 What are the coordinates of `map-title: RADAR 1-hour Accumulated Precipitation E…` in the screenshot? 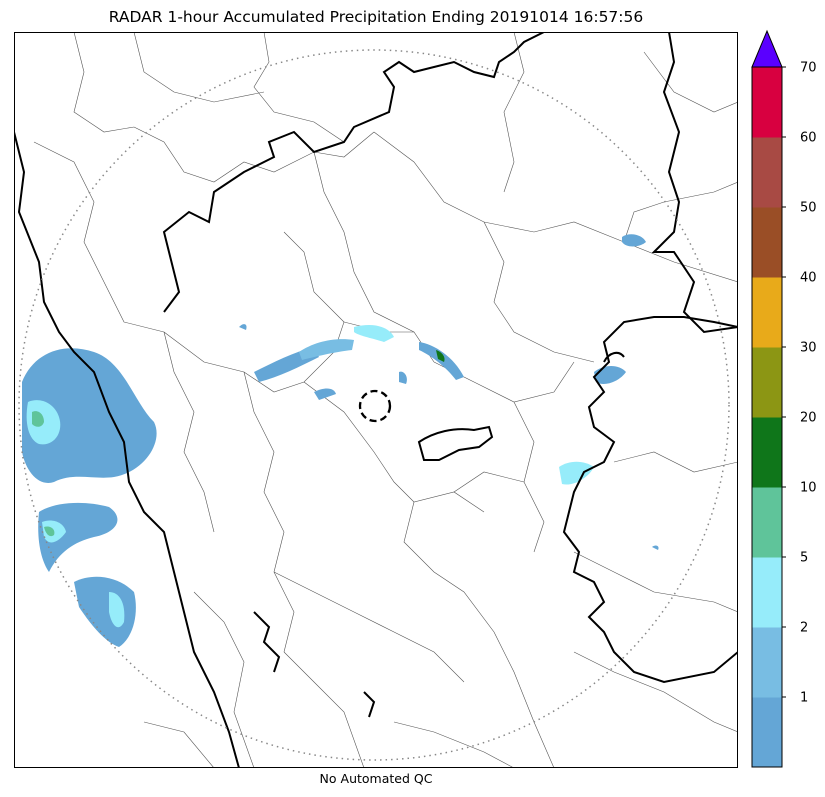 It's located at (376, 17).